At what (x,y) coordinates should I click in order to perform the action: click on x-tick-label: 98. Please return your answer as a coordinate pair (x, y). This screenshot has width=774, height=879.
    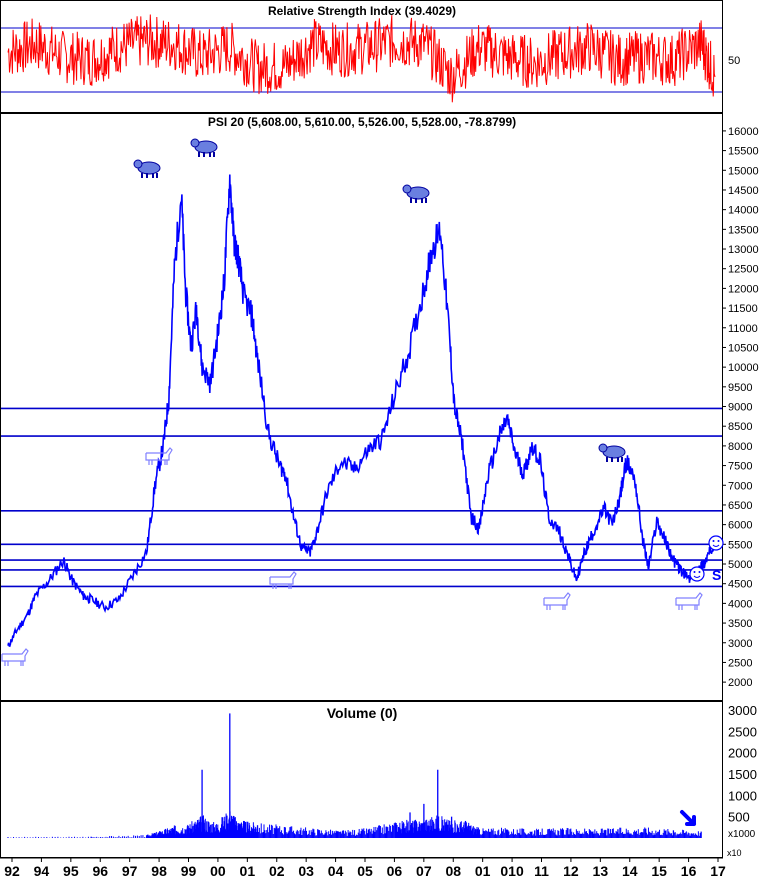
    Looking at the image, I should click on (159, 871).